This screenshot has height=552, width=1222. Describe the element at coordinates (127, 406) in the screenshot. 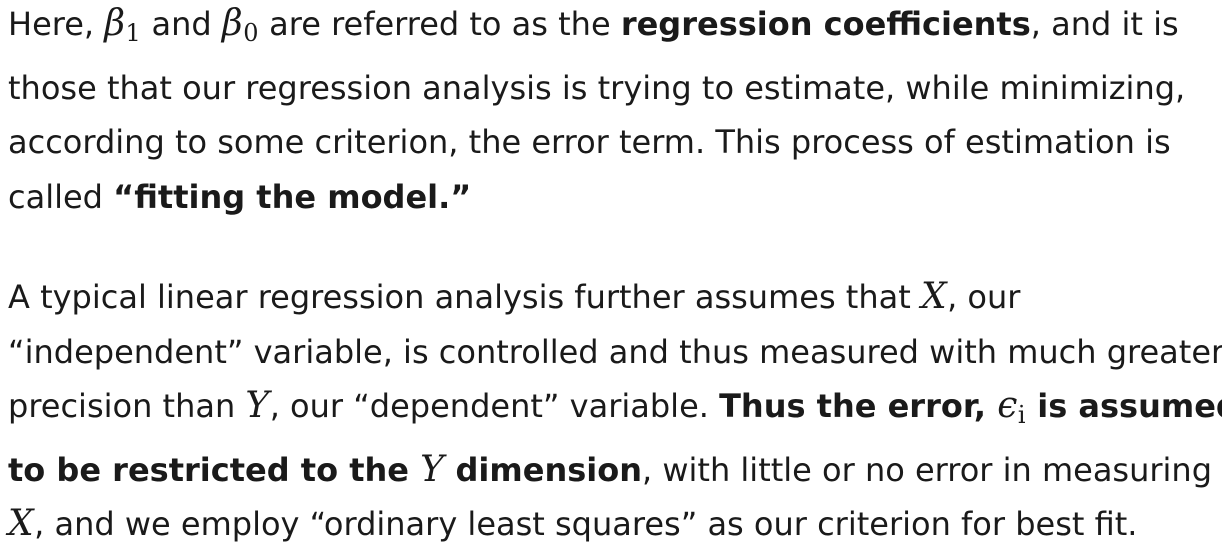

I see `text-run: precision than` at that location.